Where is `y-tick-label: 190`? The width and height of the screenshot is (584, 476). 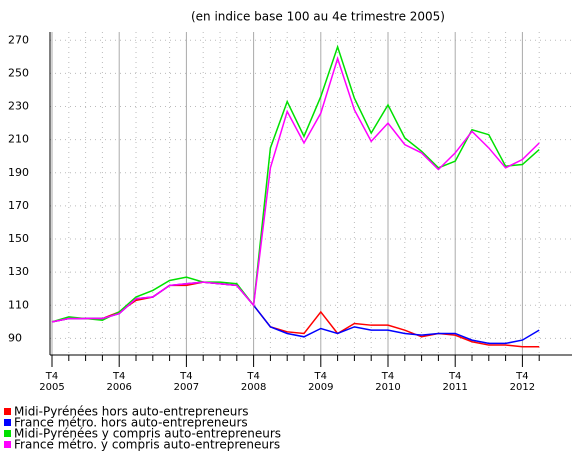
y-tick-label: 190 is located at coordinates (18, 172).